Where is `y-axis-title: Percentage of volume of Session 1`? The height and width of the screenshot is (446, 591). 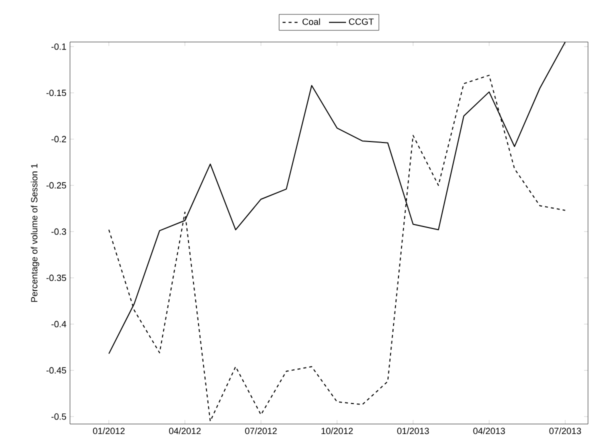 y-axis-title: Percentage of volume of Session 1 is located at coordinates (35, 233).